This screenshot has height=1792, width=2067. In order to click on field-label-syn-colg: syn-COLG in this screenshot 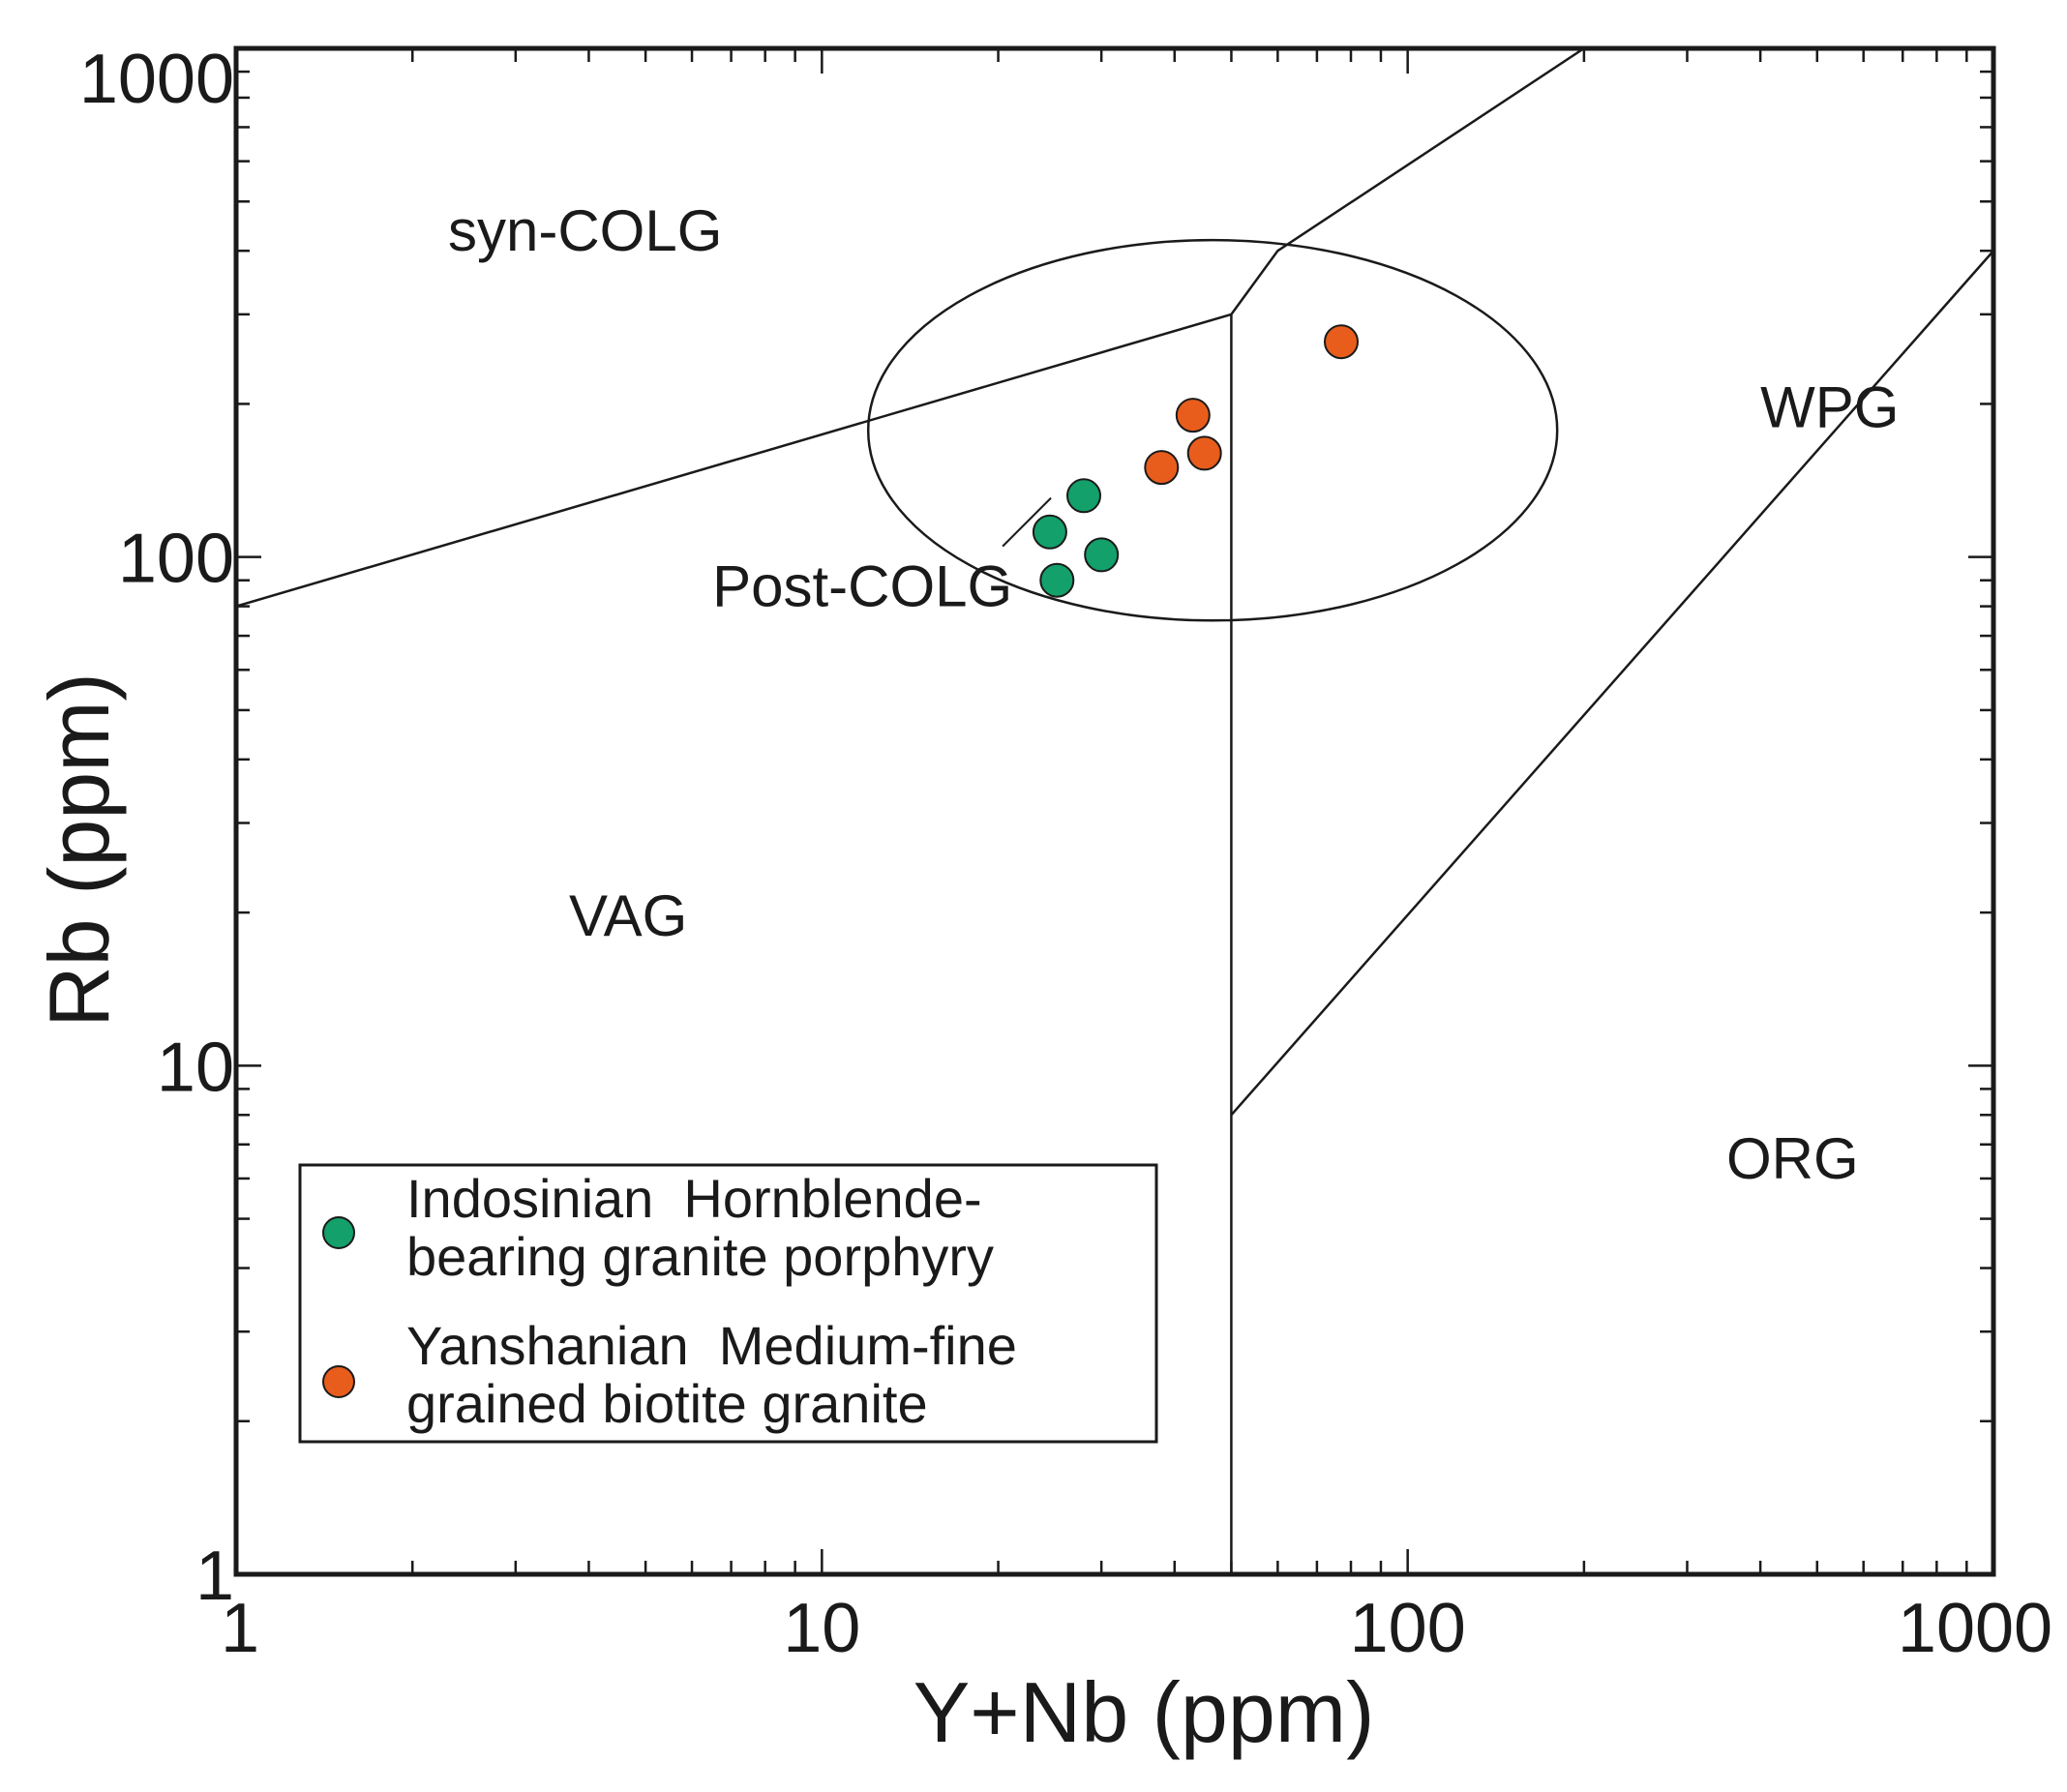, I will do `click(585, 230)`.